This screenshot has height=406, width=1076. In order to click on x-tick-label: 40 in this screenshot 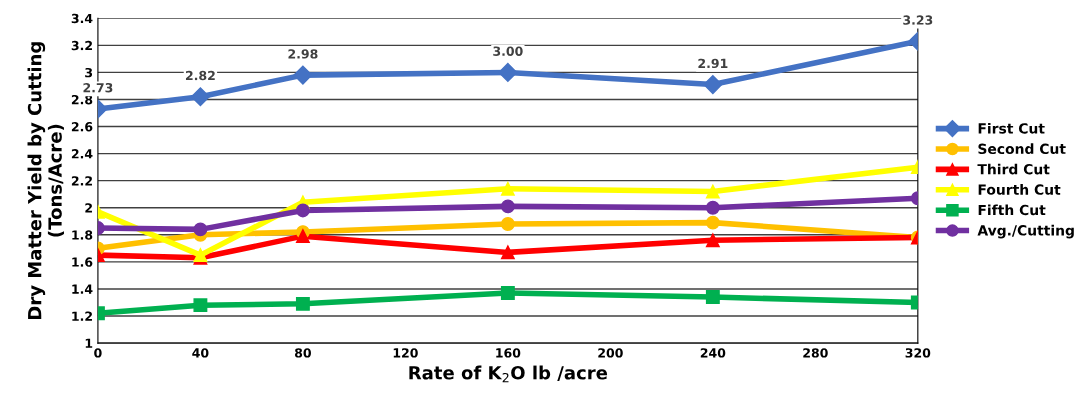, I will do `click(200, 353)`.